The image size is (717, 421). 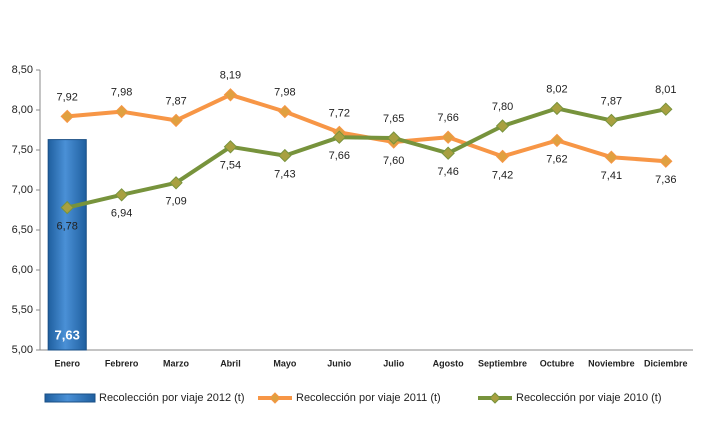 I want to click on legend-label: Recolección por viaje 2010 (t), so click(x=589, y=398).